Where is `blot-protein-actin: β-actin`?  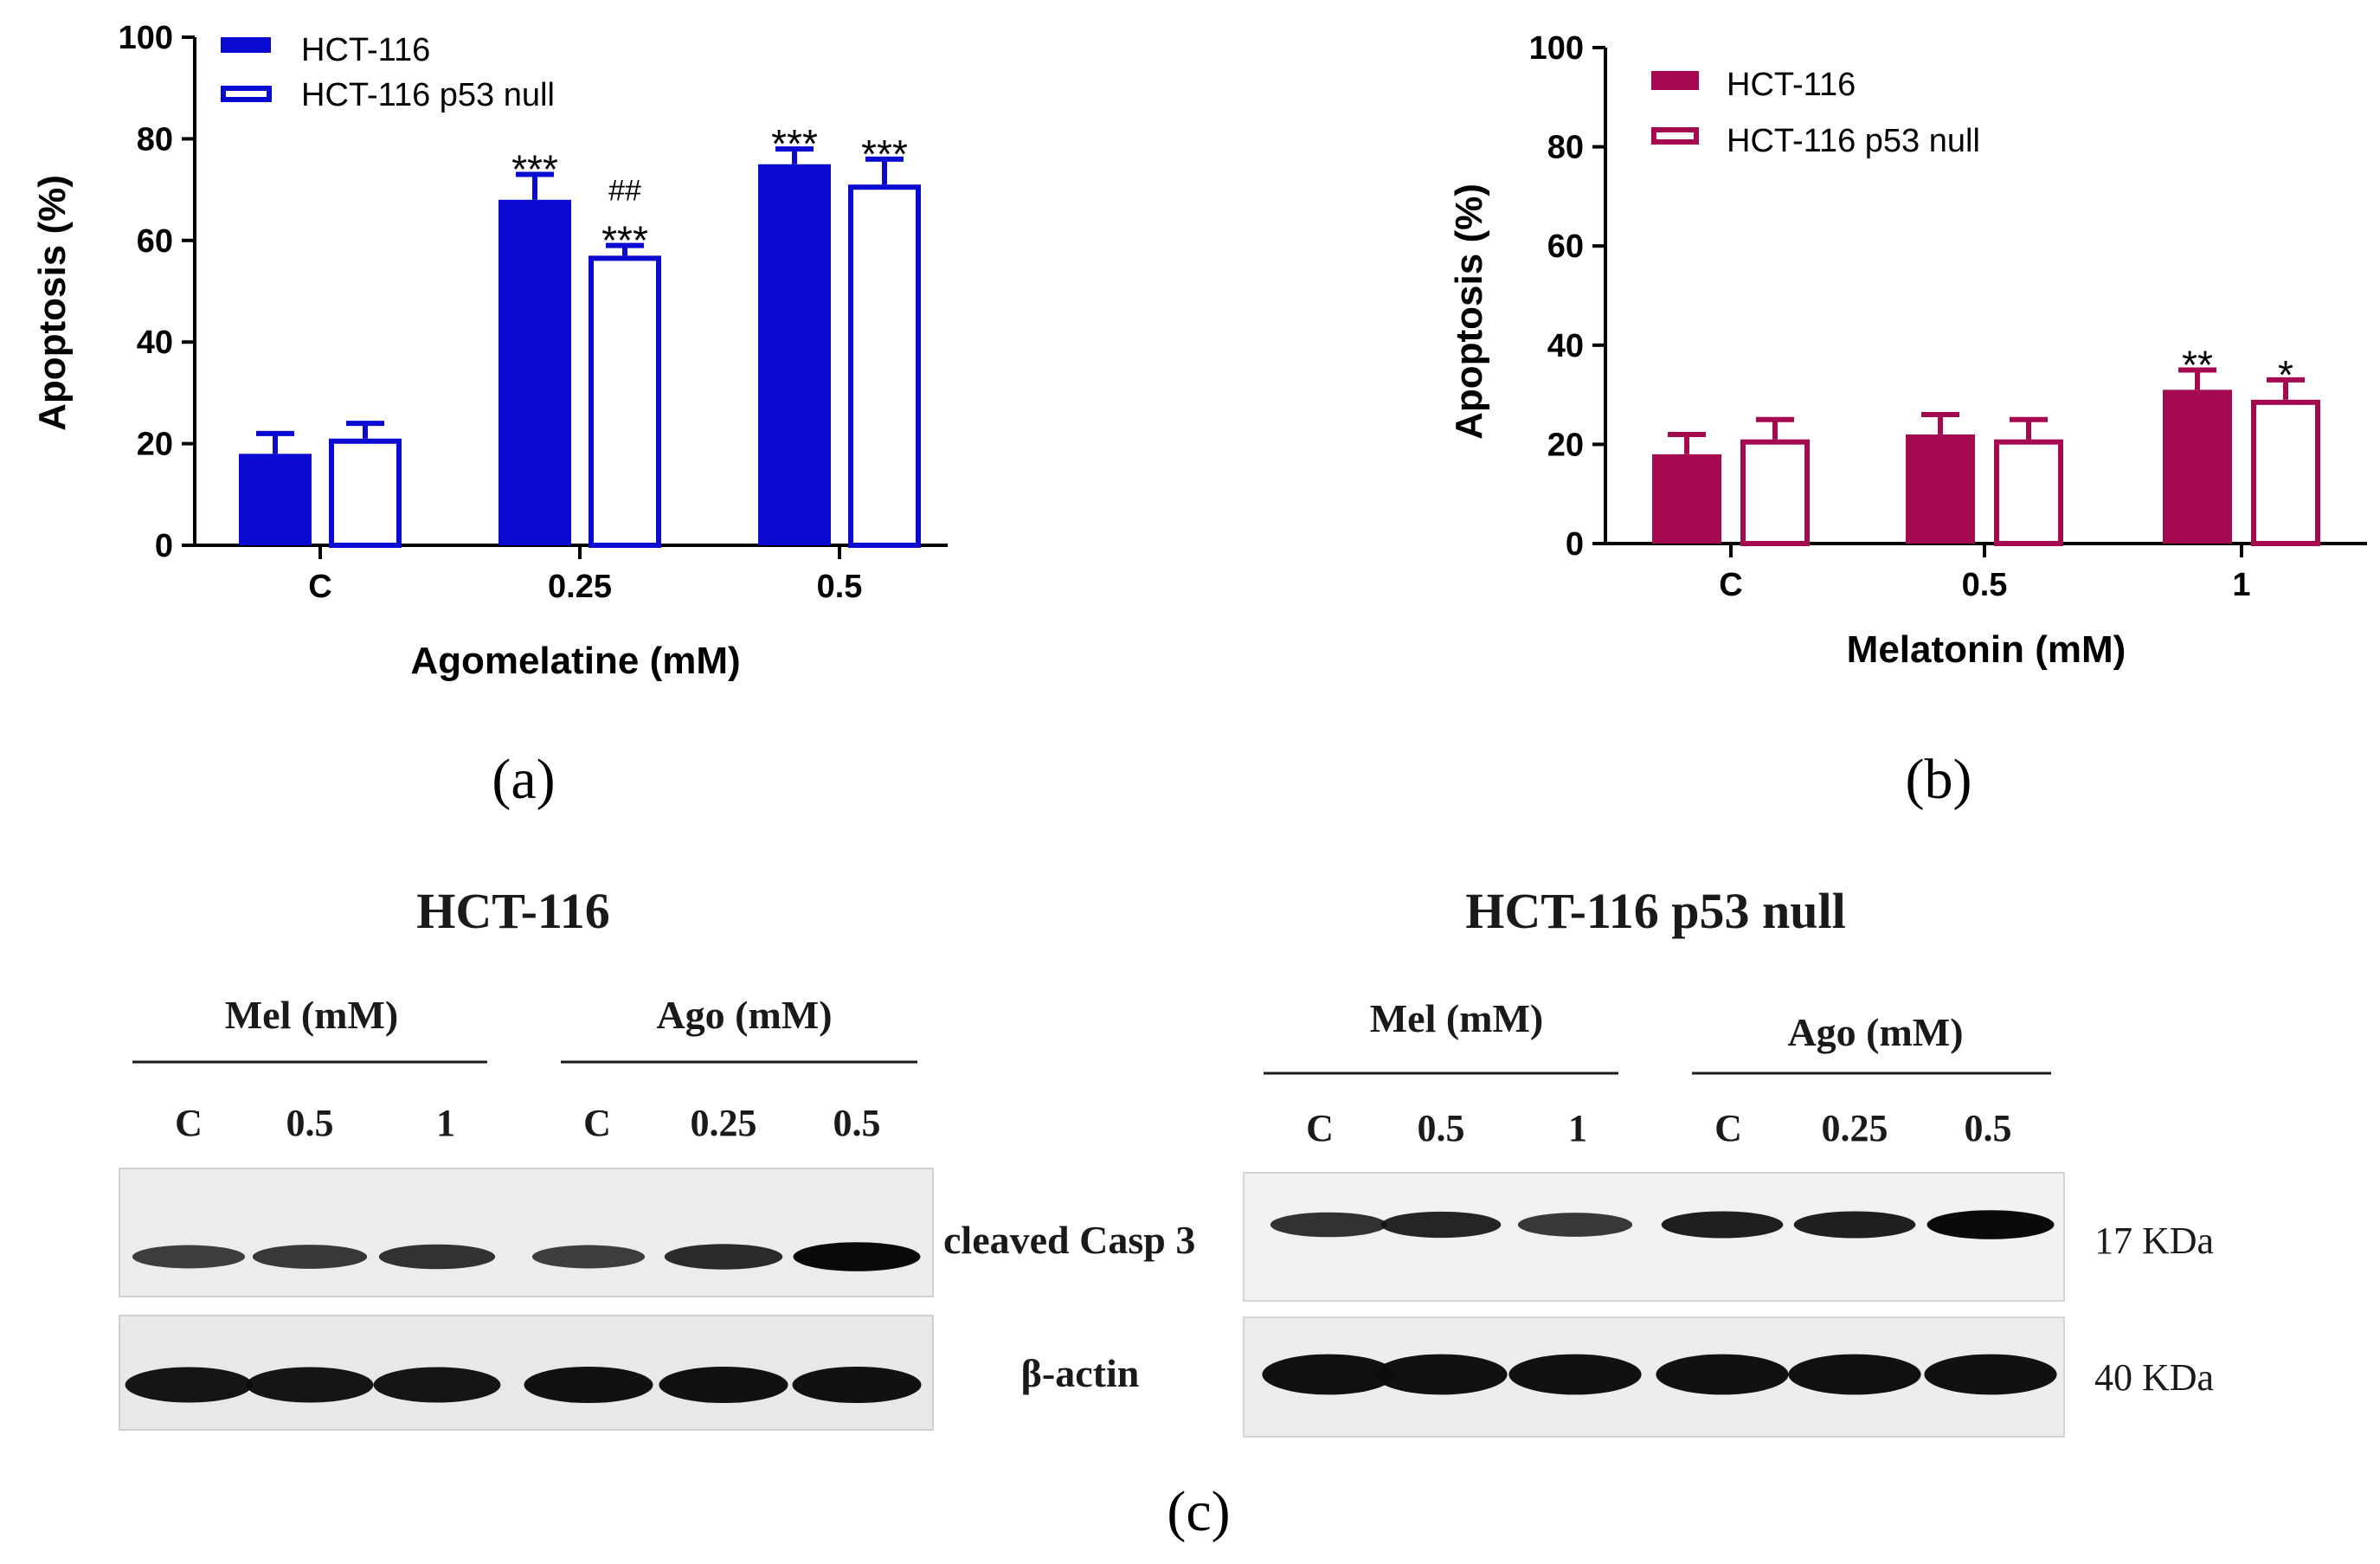 blot-protein-actin: β-actin is located at coordinates (1080, 1373).